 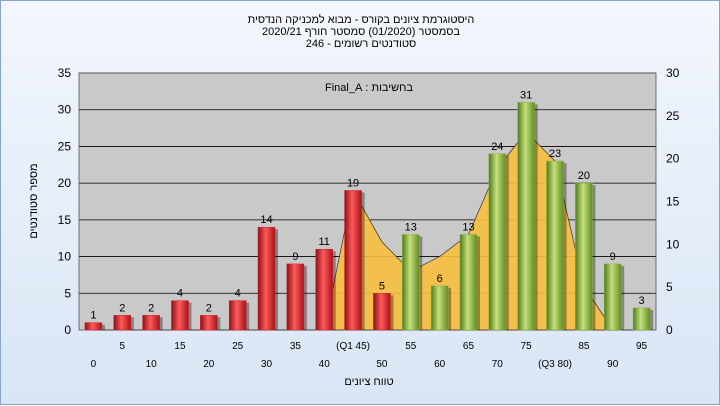 What do you see at coordinates (555, 364) in the screenshot?
I see `x-tick-label: (Q3 80)` at bounding box center [555, 364].